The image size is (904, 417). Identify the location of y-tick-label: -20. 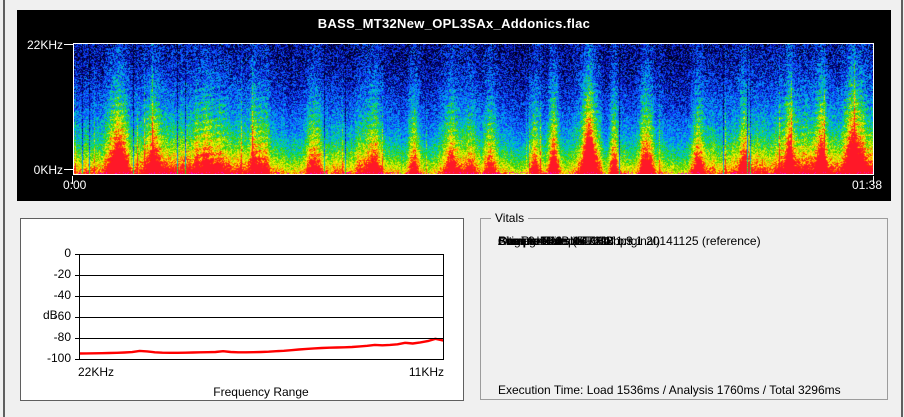
(62, 274).